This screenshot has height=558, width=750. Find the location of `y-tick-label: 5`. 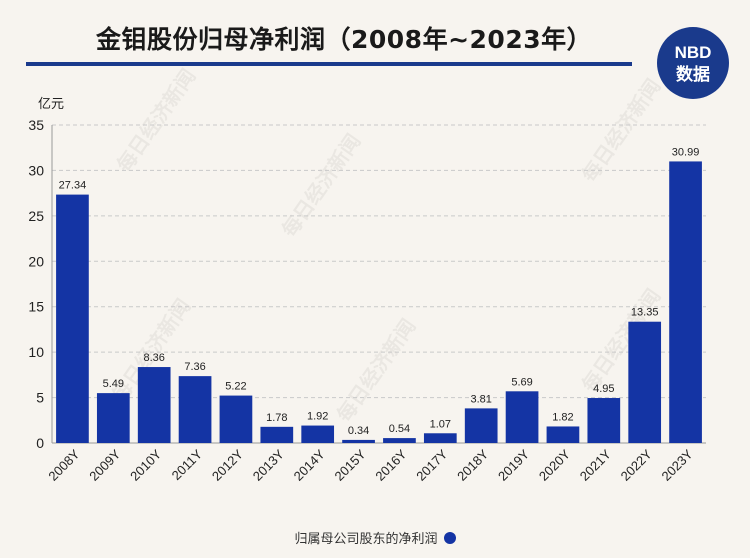

y-tick-label: 5 is located at coordinates (40, 398).